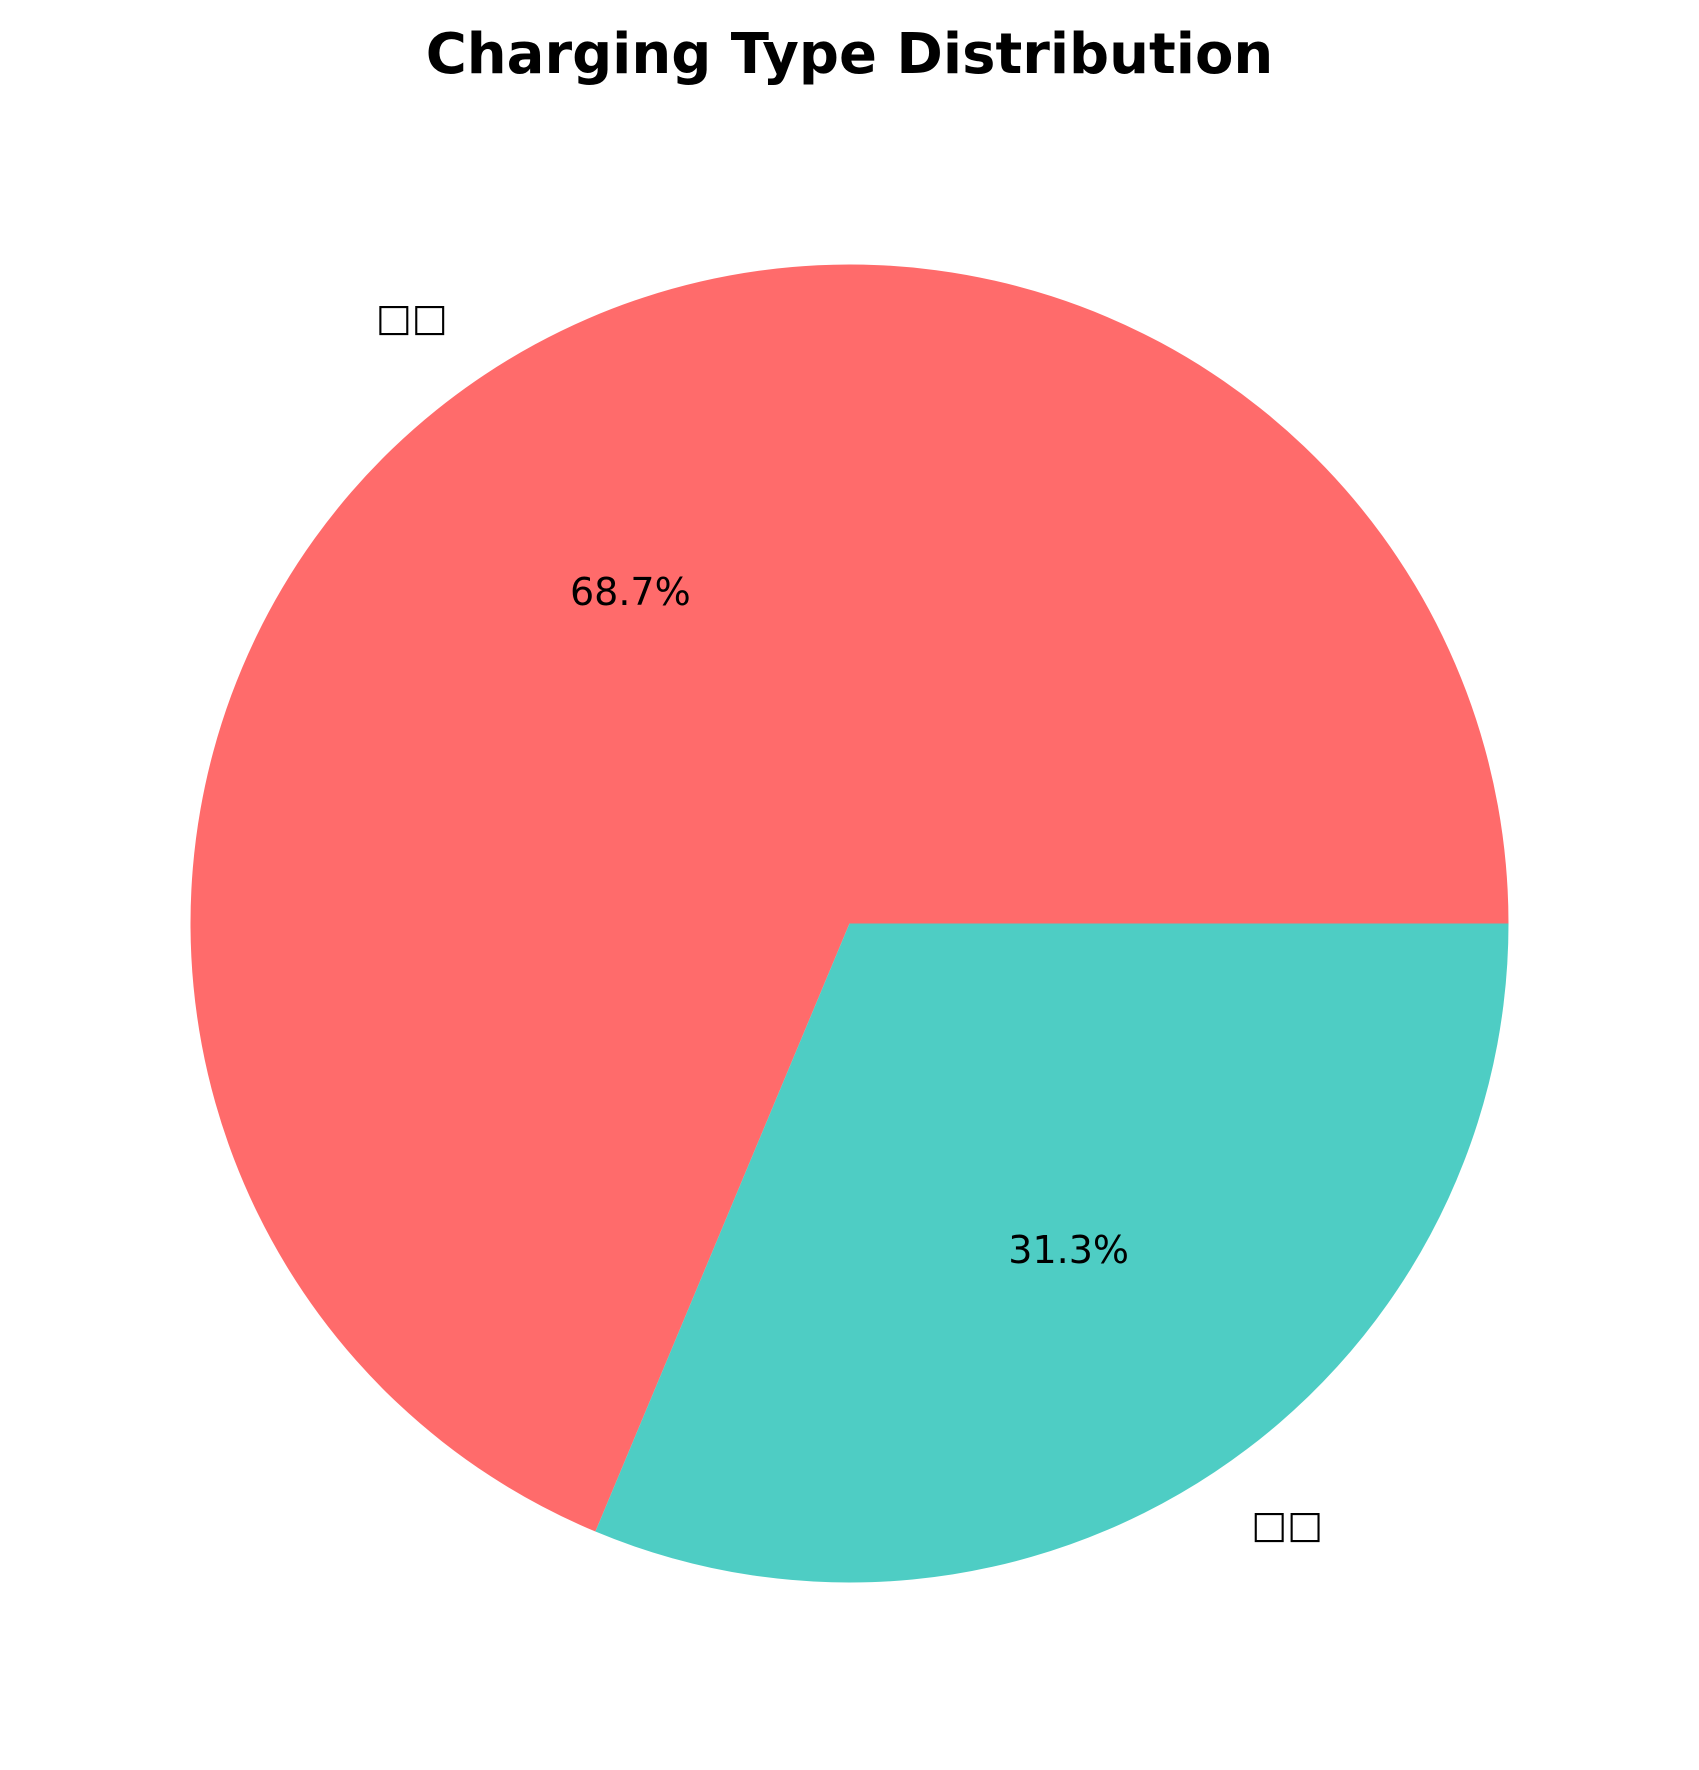 The image size is (1699, 1770). What do you see at coordinates (630, 592) in the screenshot?
I see `slice-percent-label-1: 68.7%` at bounding box center [630, 592].